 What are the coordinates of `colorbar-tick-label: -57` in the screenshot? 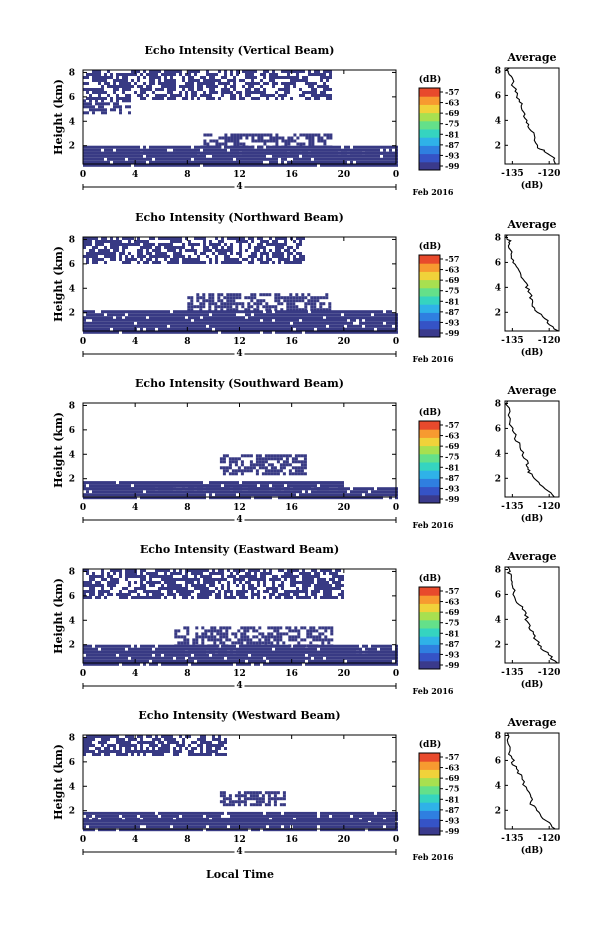 It's located at (452, 425).